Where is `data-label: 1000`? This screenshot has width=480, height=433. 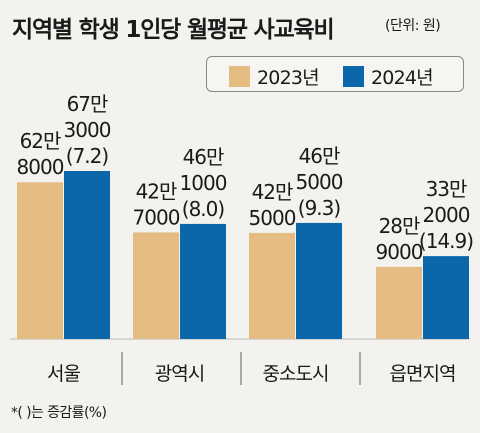
data-label: 1000 is located at coordinates (203, 183).